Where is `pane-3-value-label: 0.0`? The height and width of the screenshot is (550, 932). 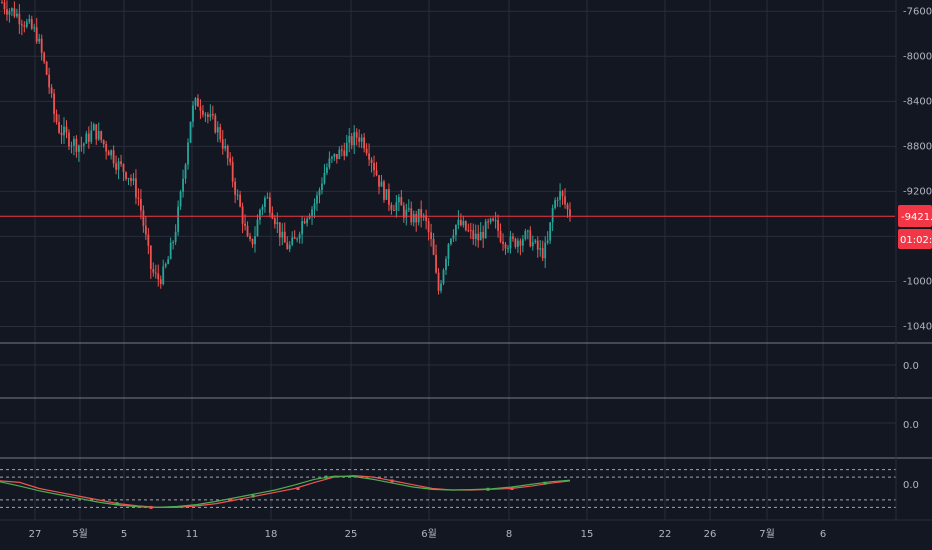 pane-3-value-label: 0.0 is located at coordinates (911, 485).